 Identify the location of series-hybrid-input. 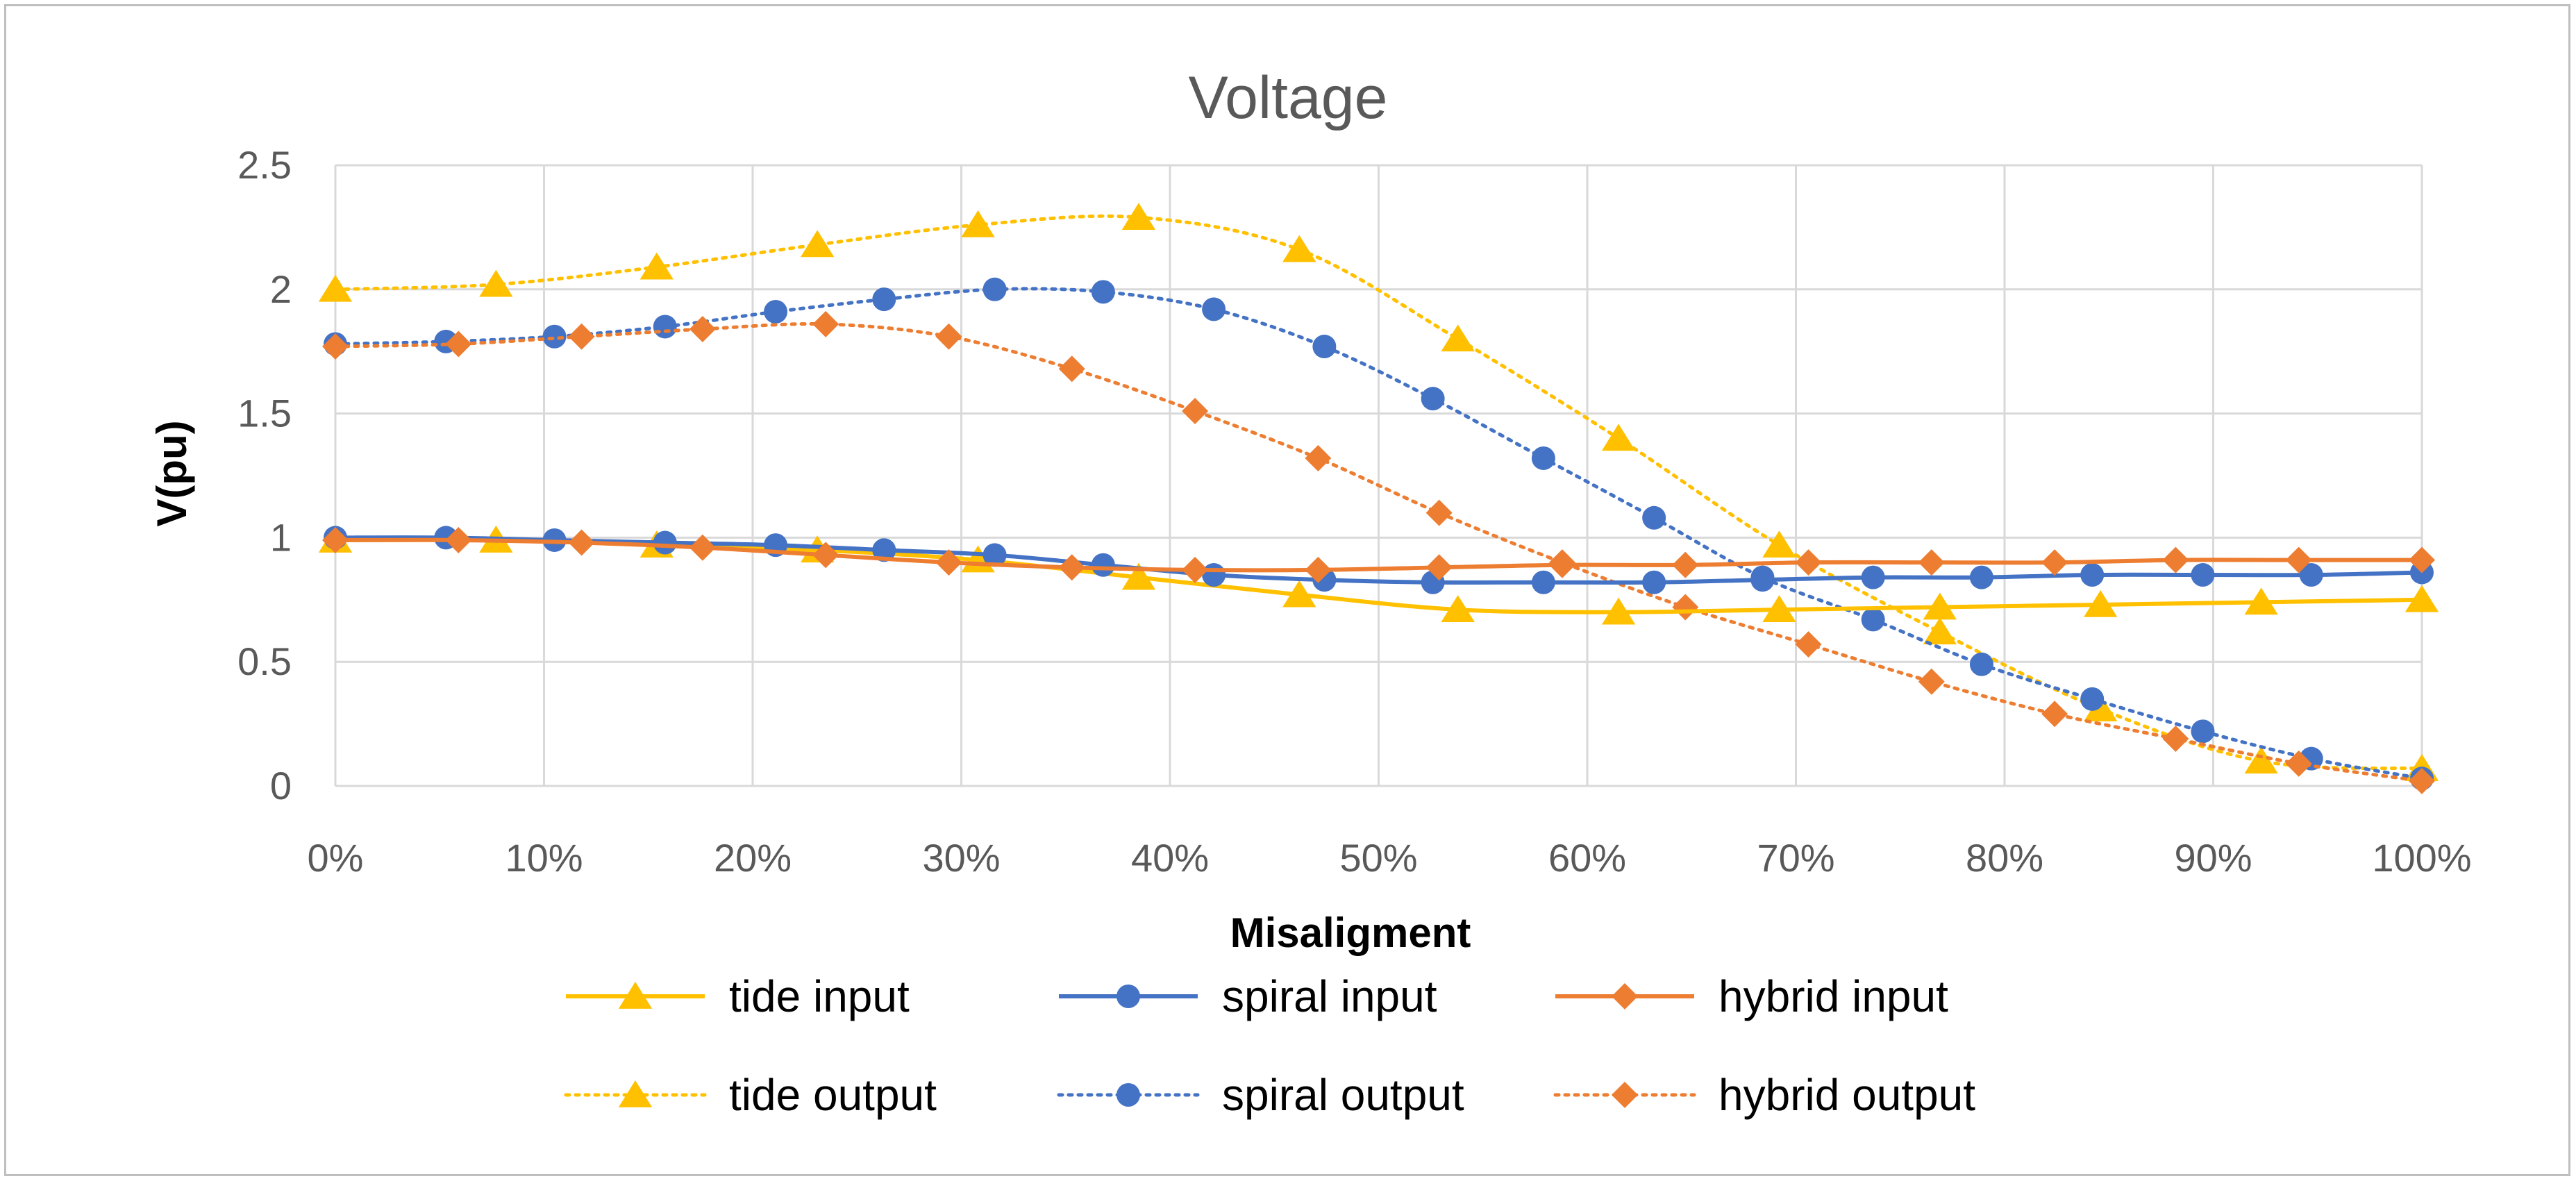
(1378, 554).